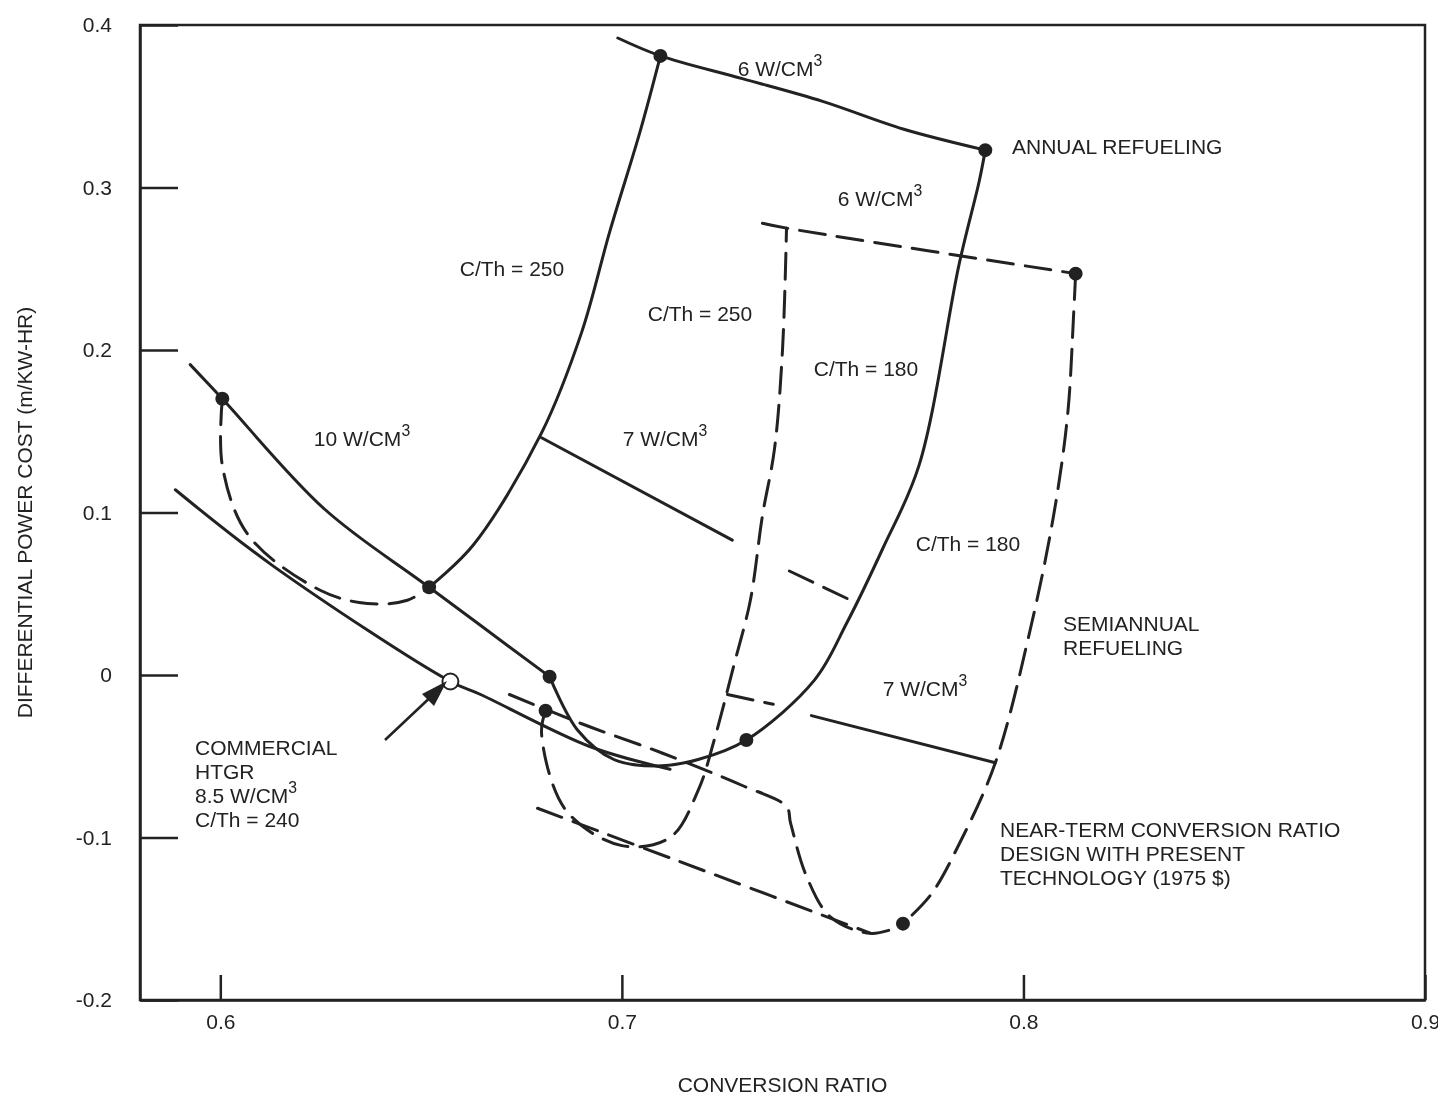 The image size is (1446, 1099). Describe the element at coordinates (622, 1021) in the screenshot. I see `x-tick-label: 0.7` at that location.